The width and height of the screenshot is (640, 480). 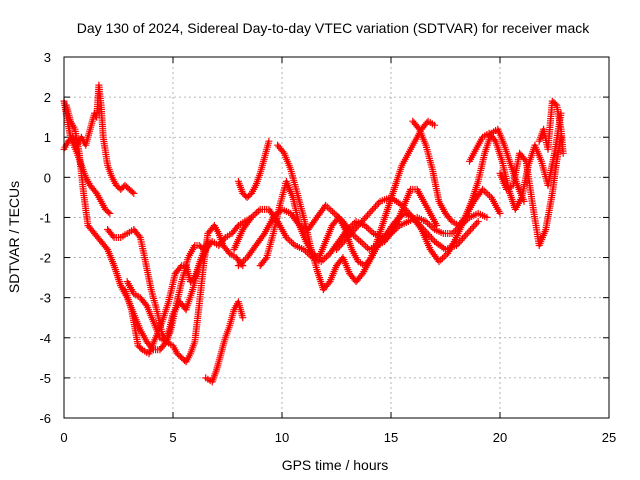 What do you see at coordinates (47, 57) in the screenshot?
I see `y-tick-label: 3` at bounding box center [47, 57].